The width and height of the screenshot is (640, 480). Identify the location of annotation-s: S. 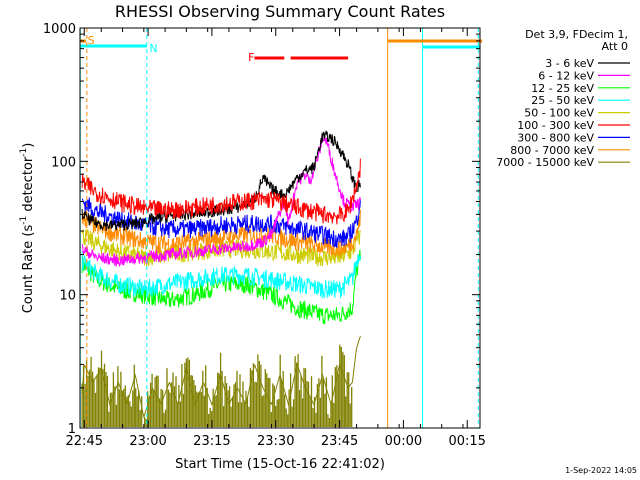
(91, 40).